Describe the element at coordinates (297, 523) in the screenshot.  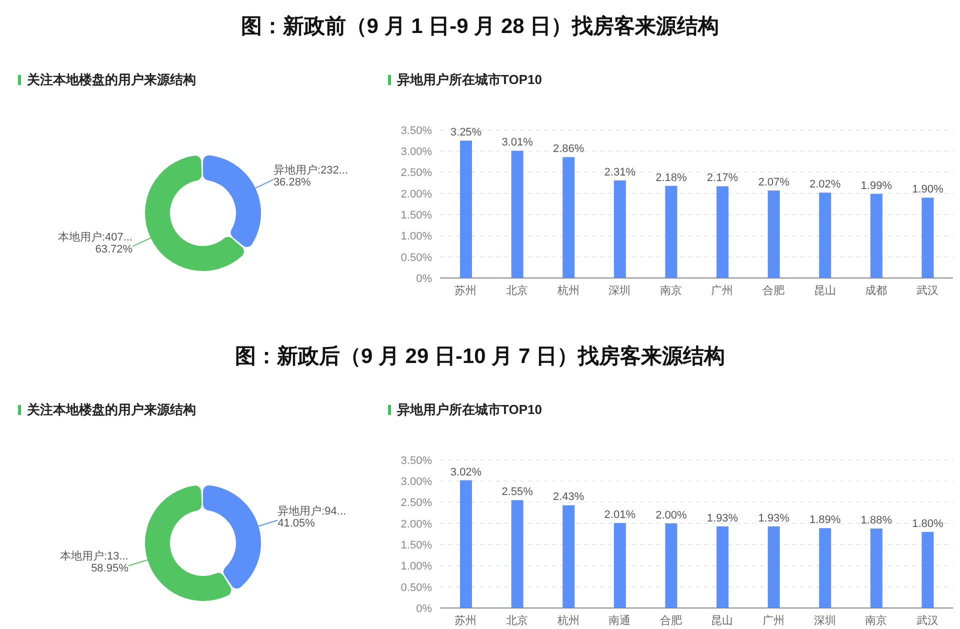
I see `data-label: 41.05%` at that location.